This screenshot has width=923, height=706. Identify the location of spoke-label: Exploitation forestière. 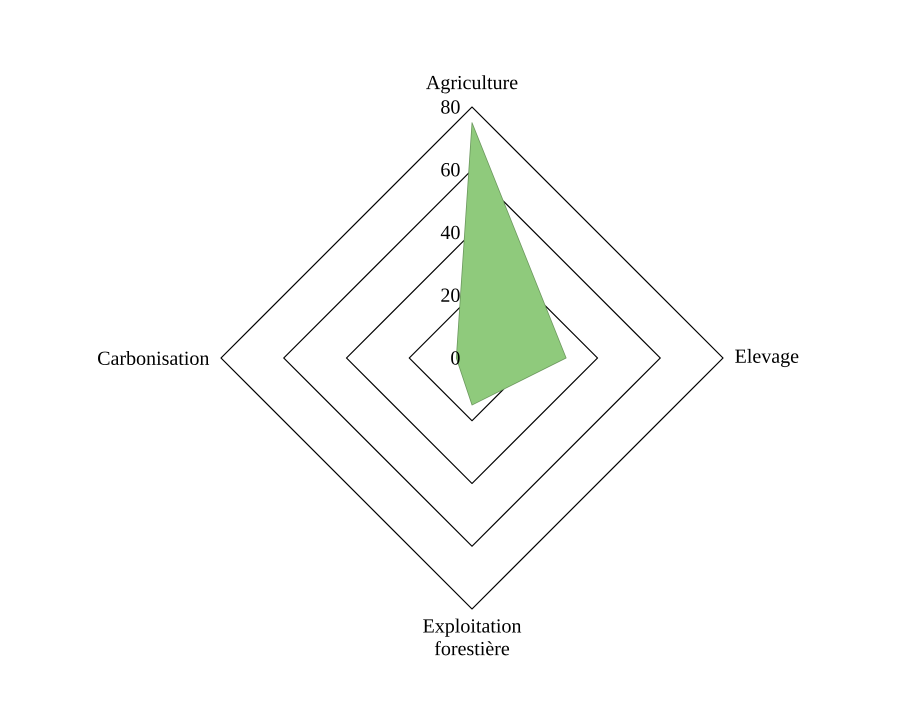
(472, 637).